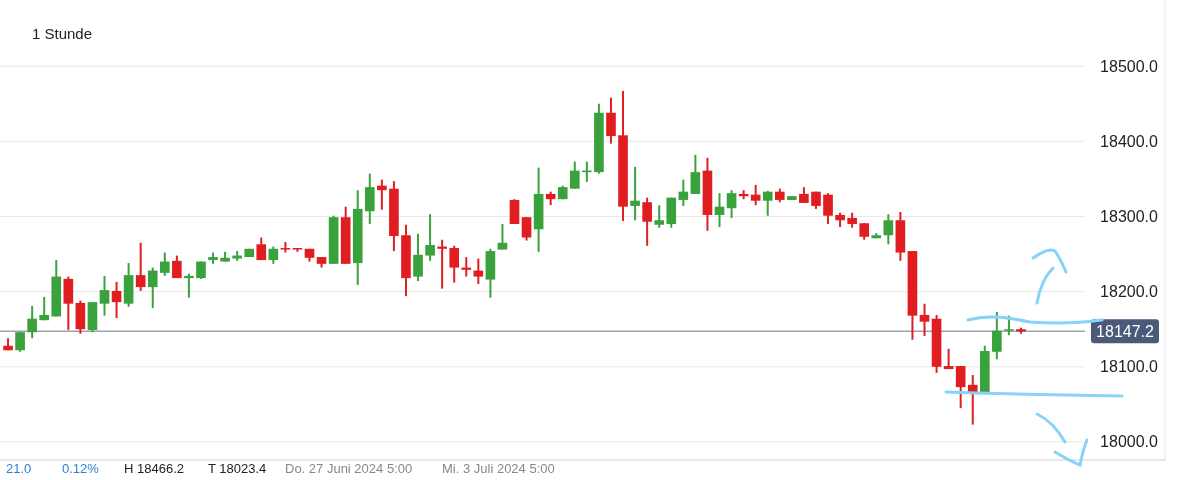 The height and width of the screenshot is (480, 1197). I want to click on text: T 18023.4, so click(237, 468).